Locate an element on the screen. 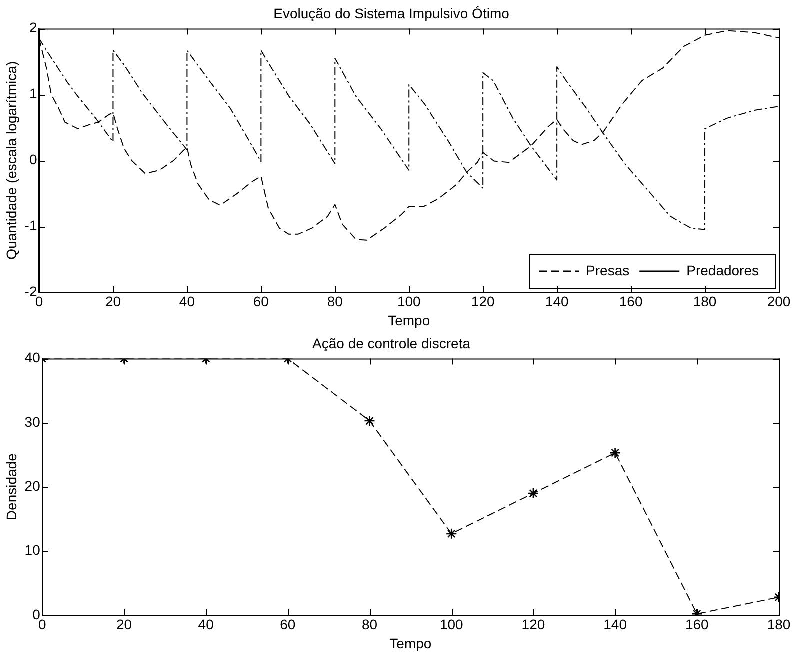  y-tick-label: -1 is located at coordinates (31, 225).